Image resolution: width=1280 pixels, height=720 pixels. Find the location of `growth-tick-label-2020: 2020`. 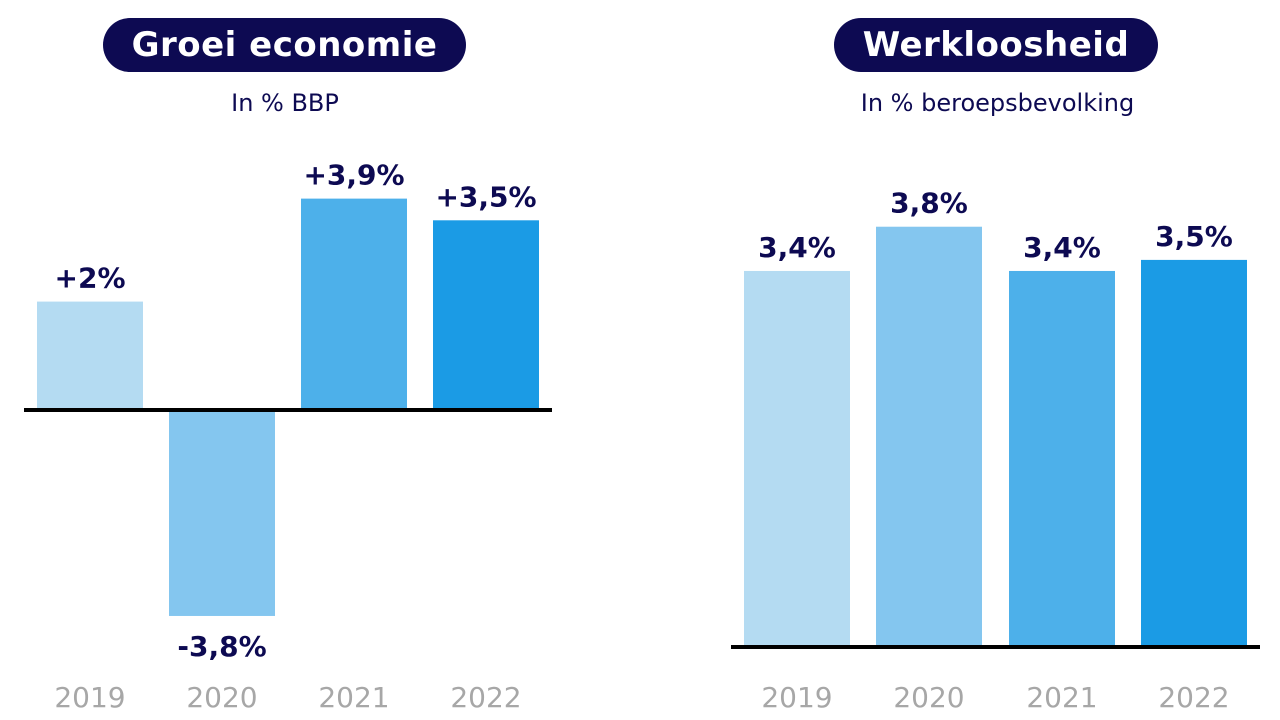

growth-tick-label-2020: 2020 is located at coordinates (221, 697).